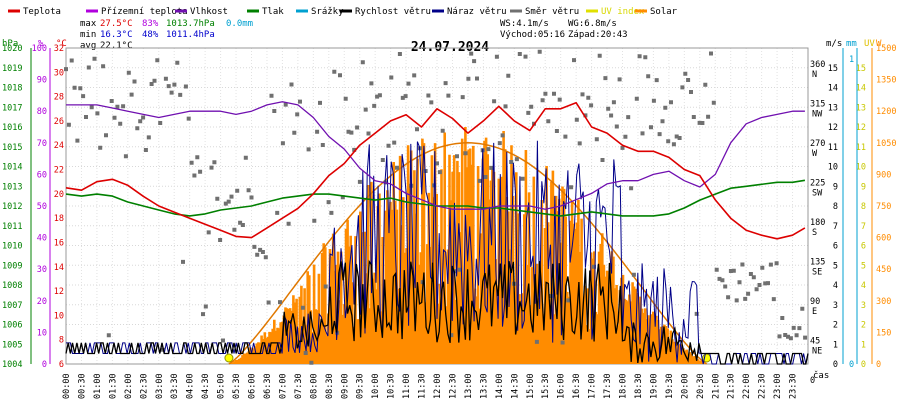  I want to click on axis-unit-mm: mm, so click(851, 44).